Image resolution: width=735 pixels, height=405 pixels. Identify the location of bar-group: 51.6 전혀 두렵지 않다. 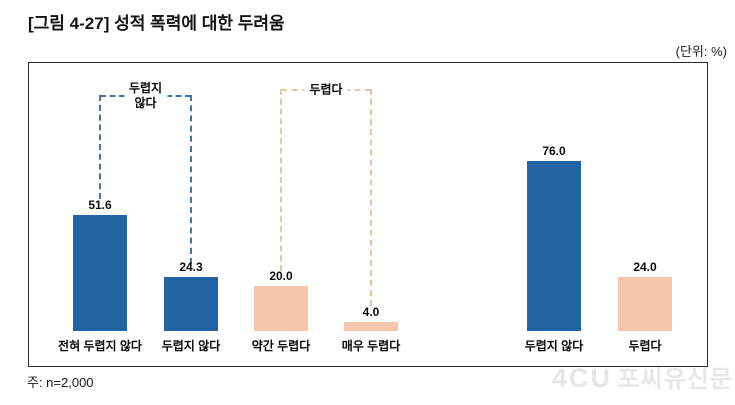
(100, 275).